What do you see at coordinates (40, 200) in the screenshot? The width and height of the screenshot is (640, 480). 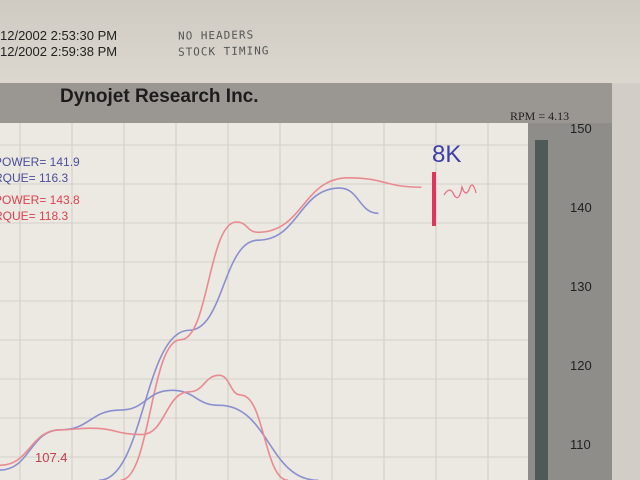 I see `legend-power-2: POWER= 143.8` at bounding box center [40, 200].